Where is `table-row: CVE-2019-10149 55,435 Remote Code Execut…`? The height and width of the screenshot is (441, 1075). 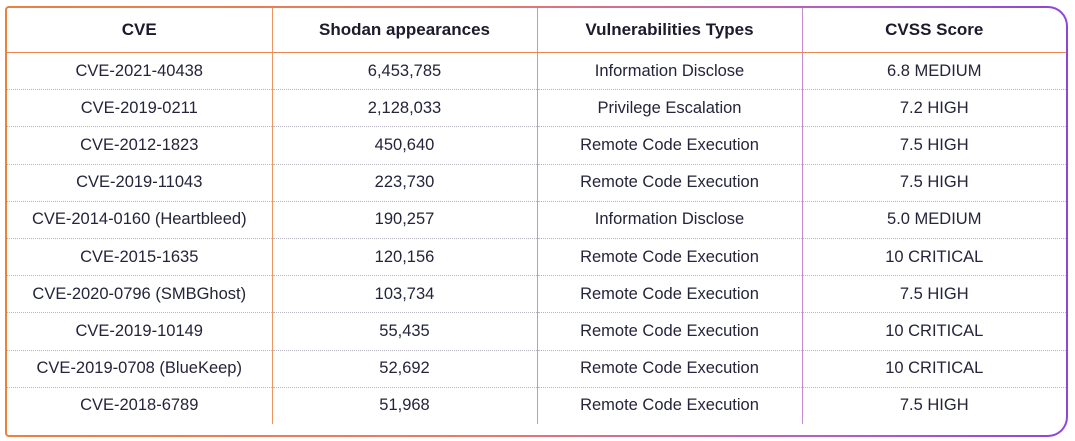
table-row: CVE-2019-10149 55,435 Remote Code Execut… is located at coordinates (536, 331).